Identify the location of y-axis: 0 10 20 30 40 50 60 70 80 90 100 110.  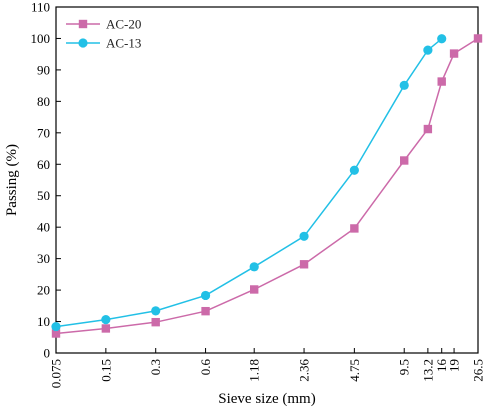
(46, 180).